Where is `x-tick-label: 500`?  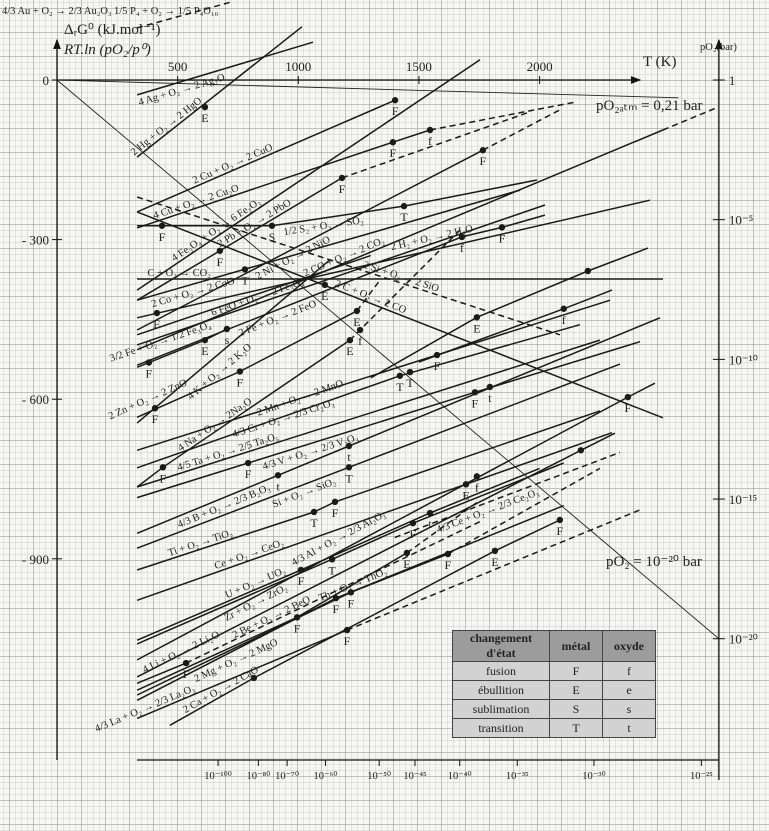 x-tick-label: 500 is located at coordinates (178, 66).